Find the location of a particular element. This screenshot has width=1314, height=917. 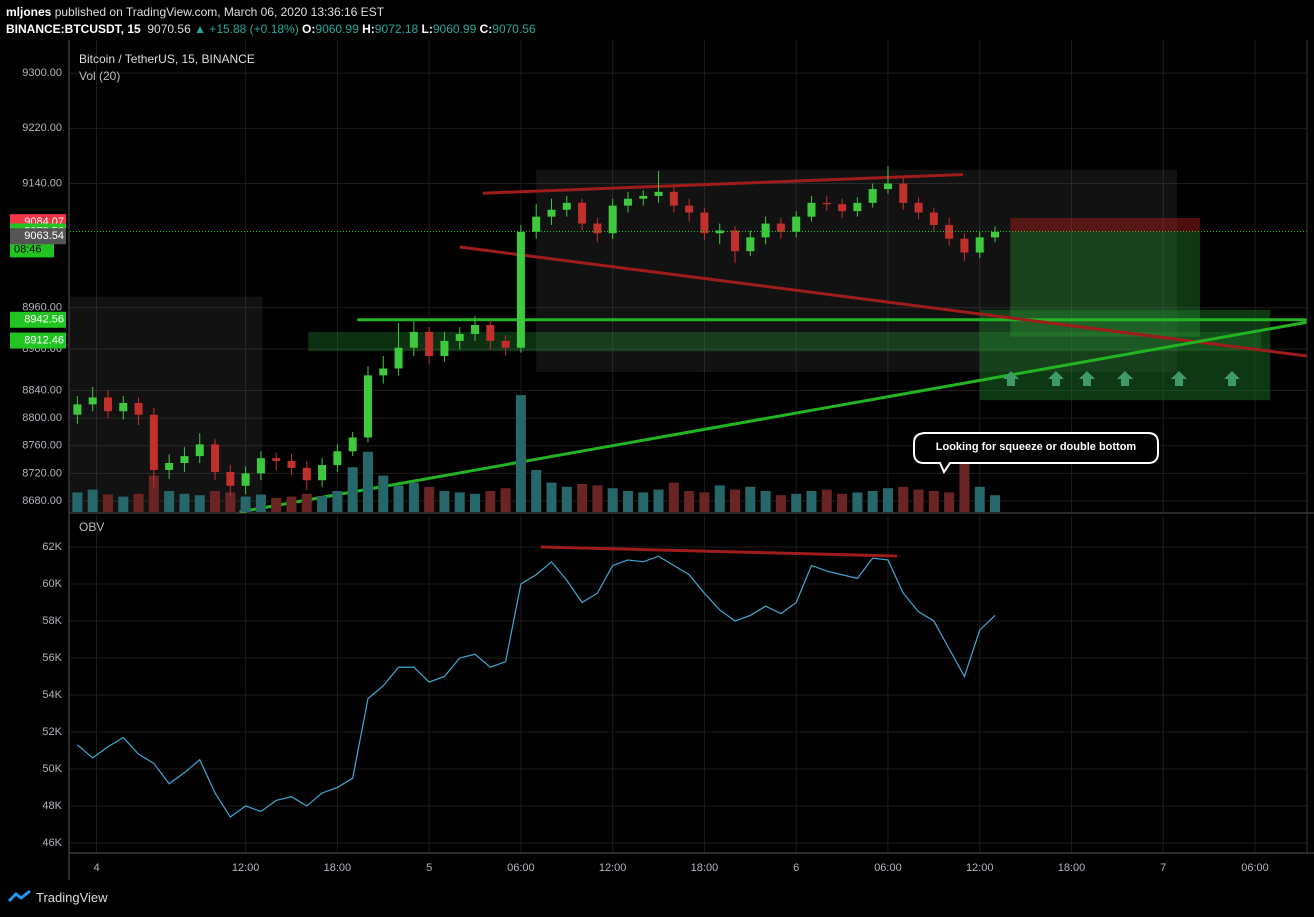

x-tick-label: 06:00 is located at coordinates (888, 868).